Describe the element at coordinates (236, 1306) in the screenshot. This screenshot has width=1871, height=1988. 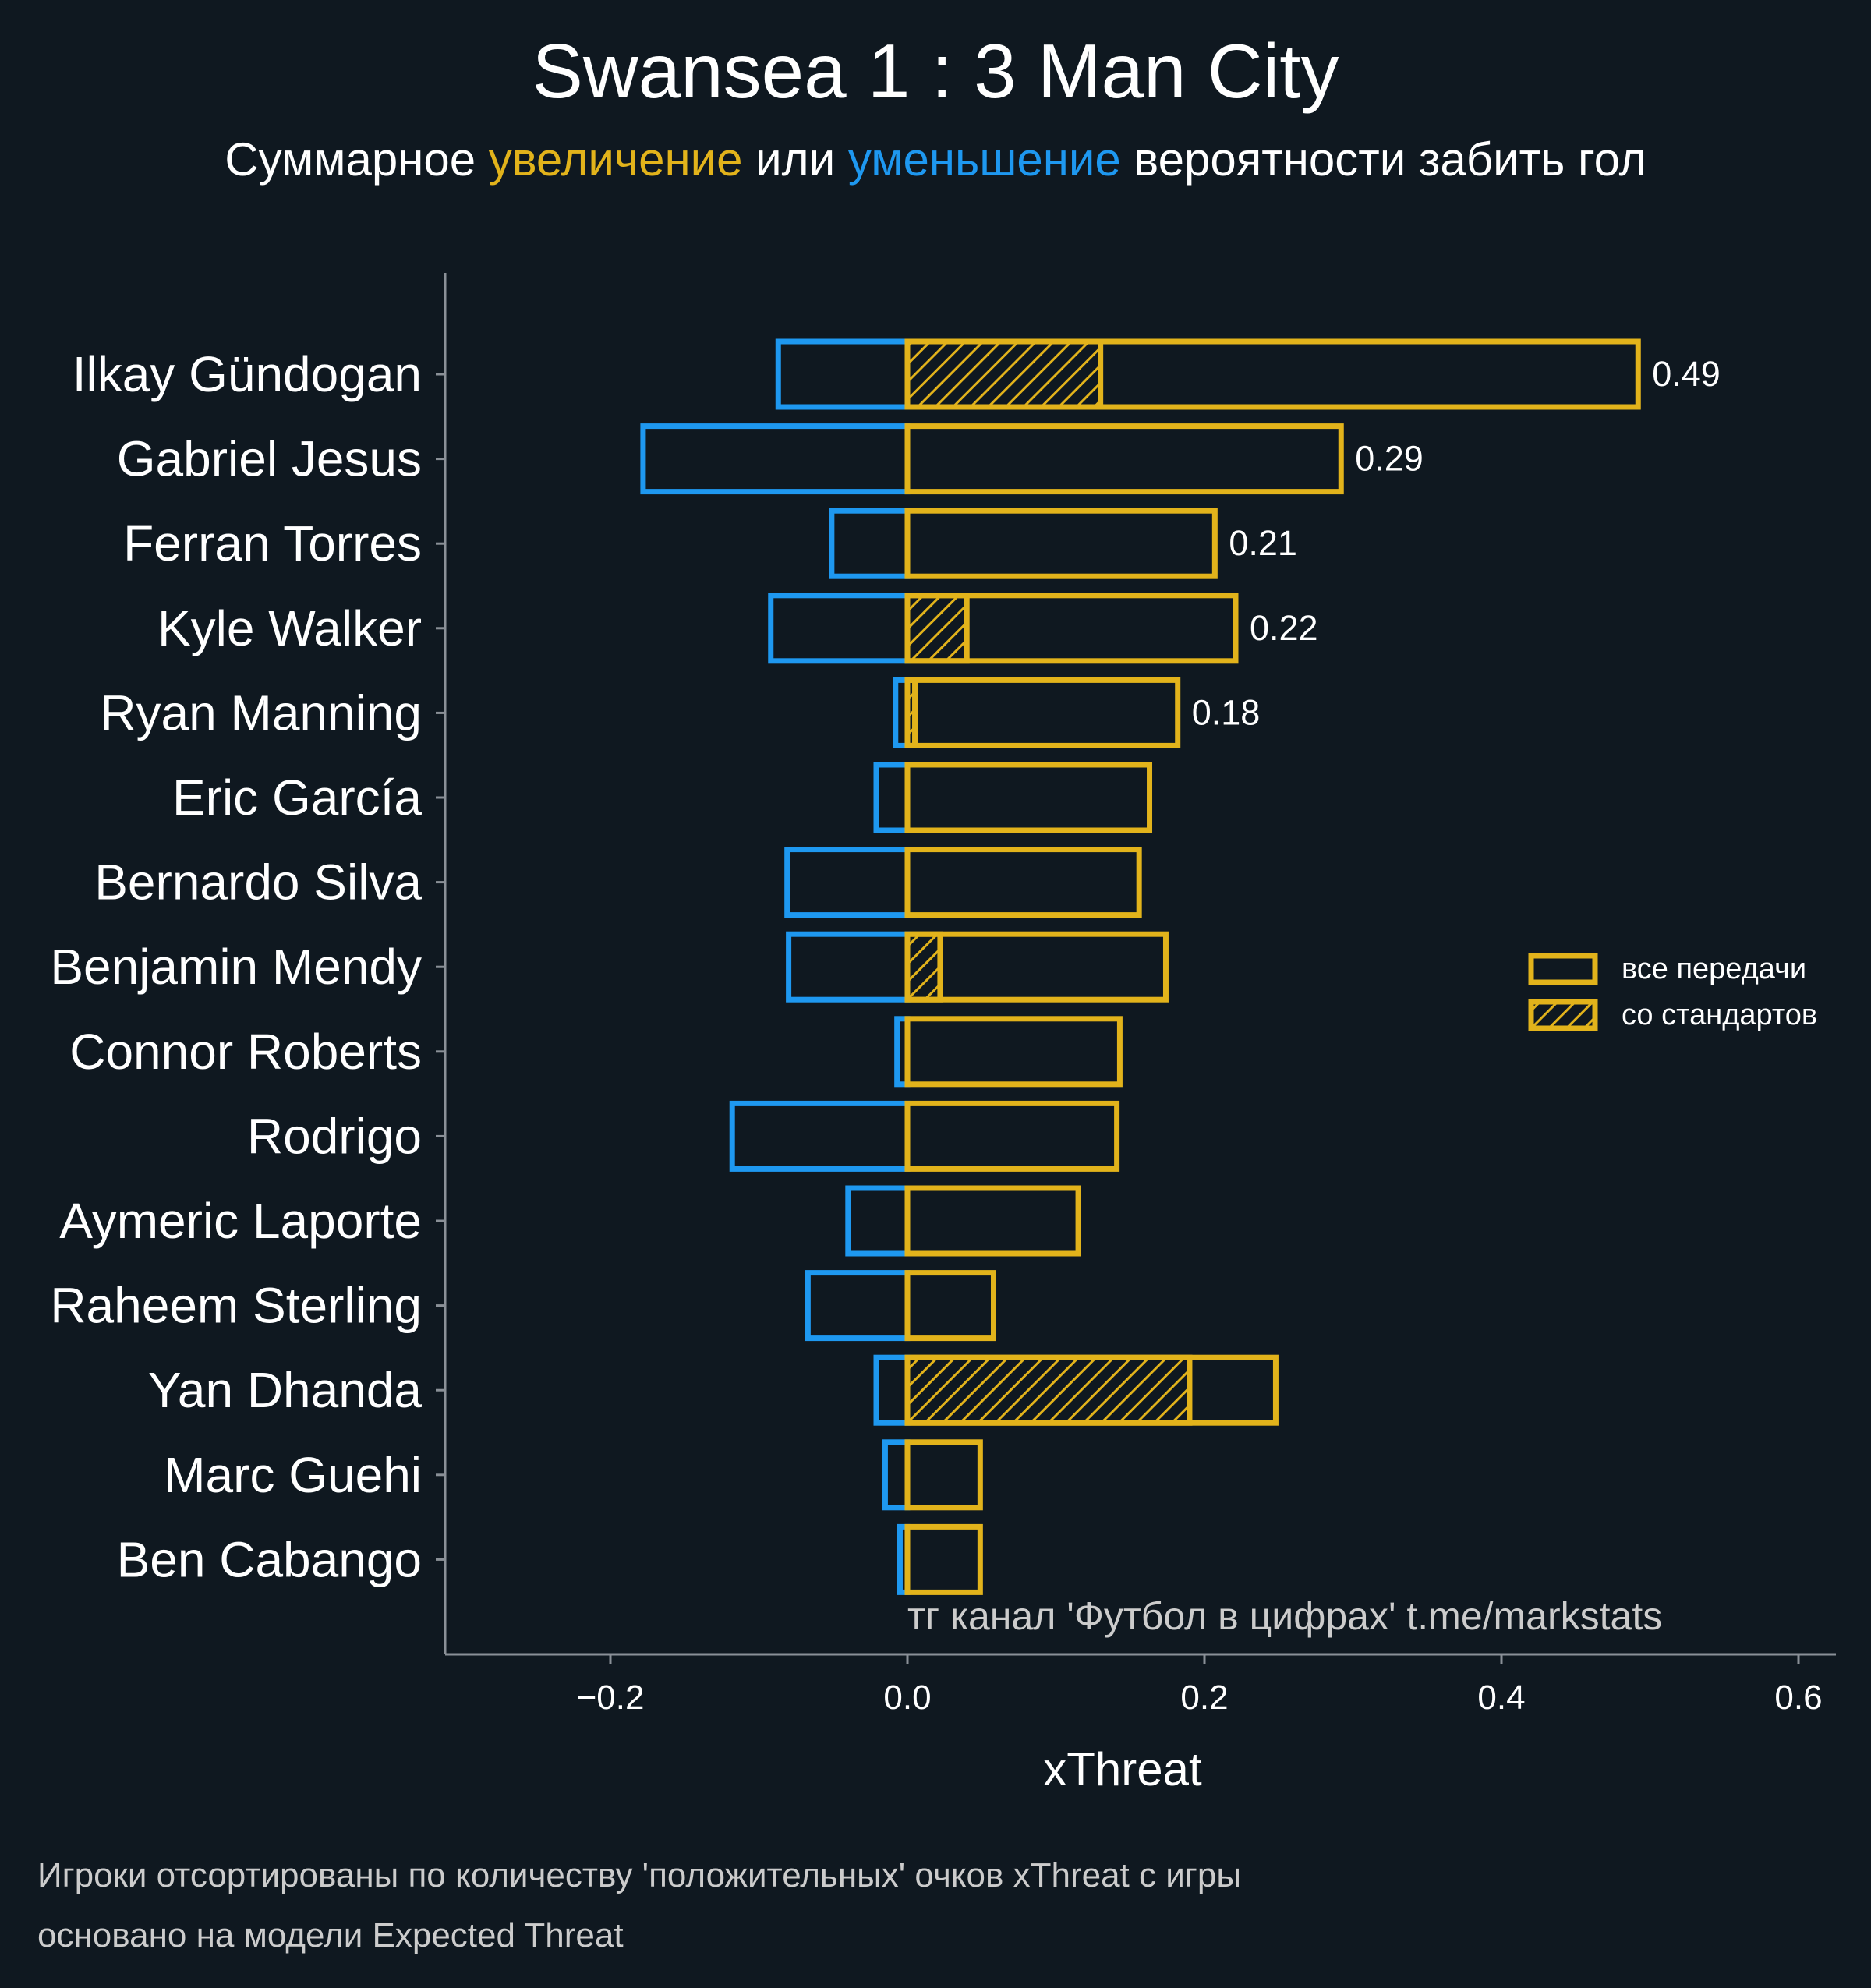
I see `y-tick-label: Raheem Sterling` at that location.